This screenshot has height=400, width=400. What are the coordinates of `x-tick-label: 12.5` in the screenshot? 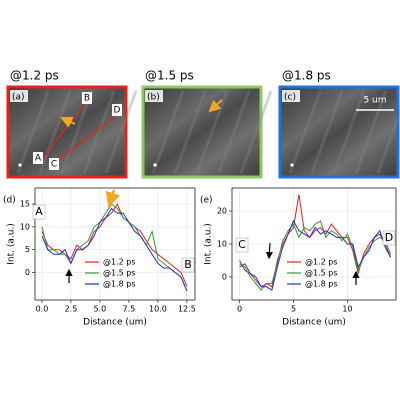 It's located at (187, 309).